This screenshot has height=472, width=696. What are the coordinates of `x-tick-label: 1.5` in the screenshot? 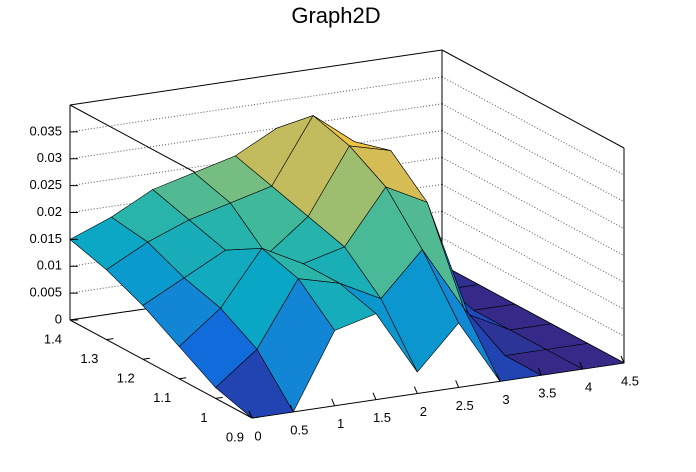 It's located at (382, 417).